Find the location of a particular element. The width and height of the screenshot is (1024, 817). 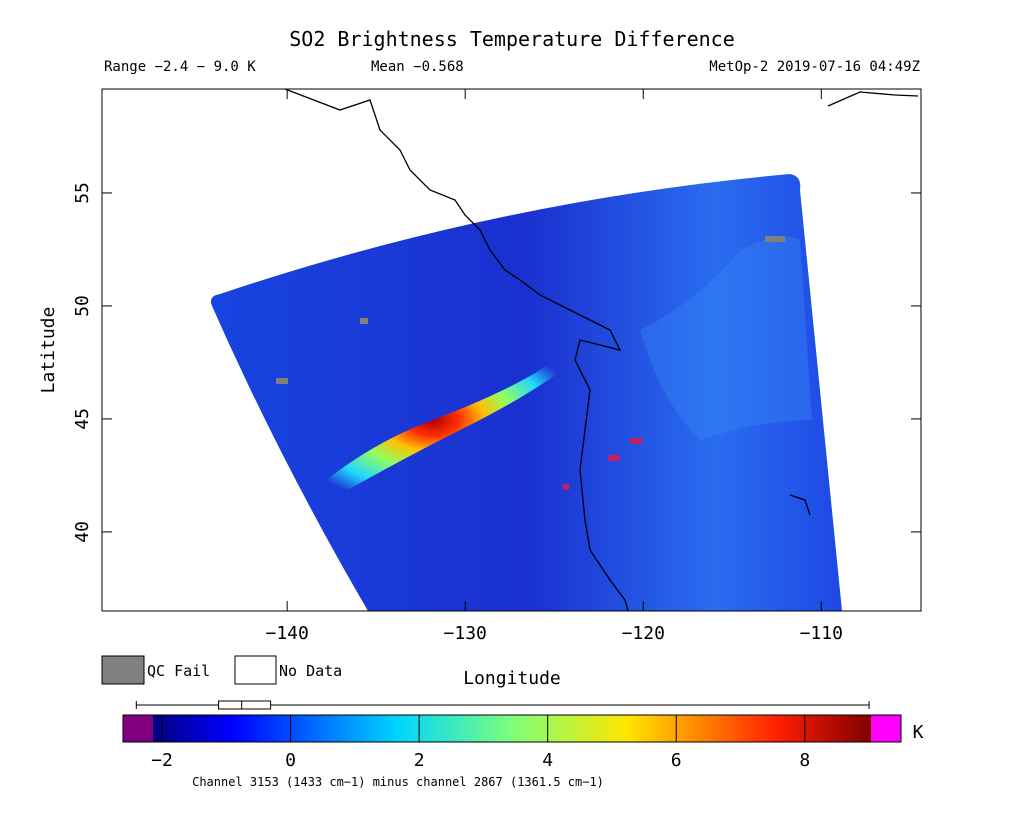

colorbar-tick-label: 0 is located at coordinates (290, 760).